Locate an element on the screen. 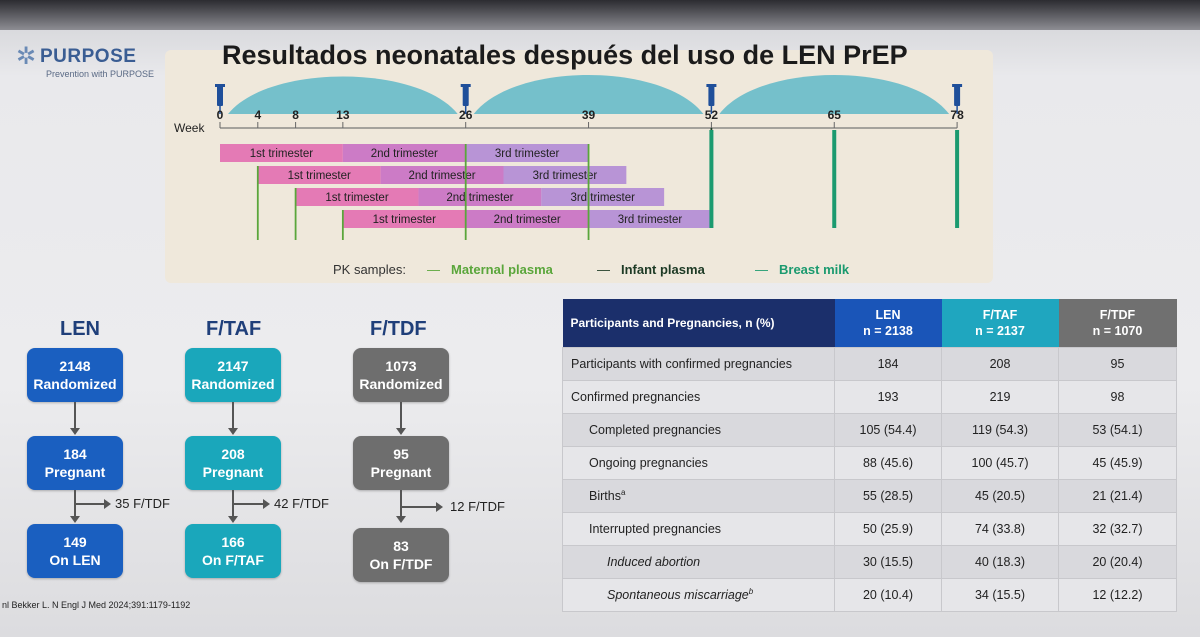 This screenshot has height=637, width=1200. ftaf-switch-arrow is located at coordinates (266, 504).